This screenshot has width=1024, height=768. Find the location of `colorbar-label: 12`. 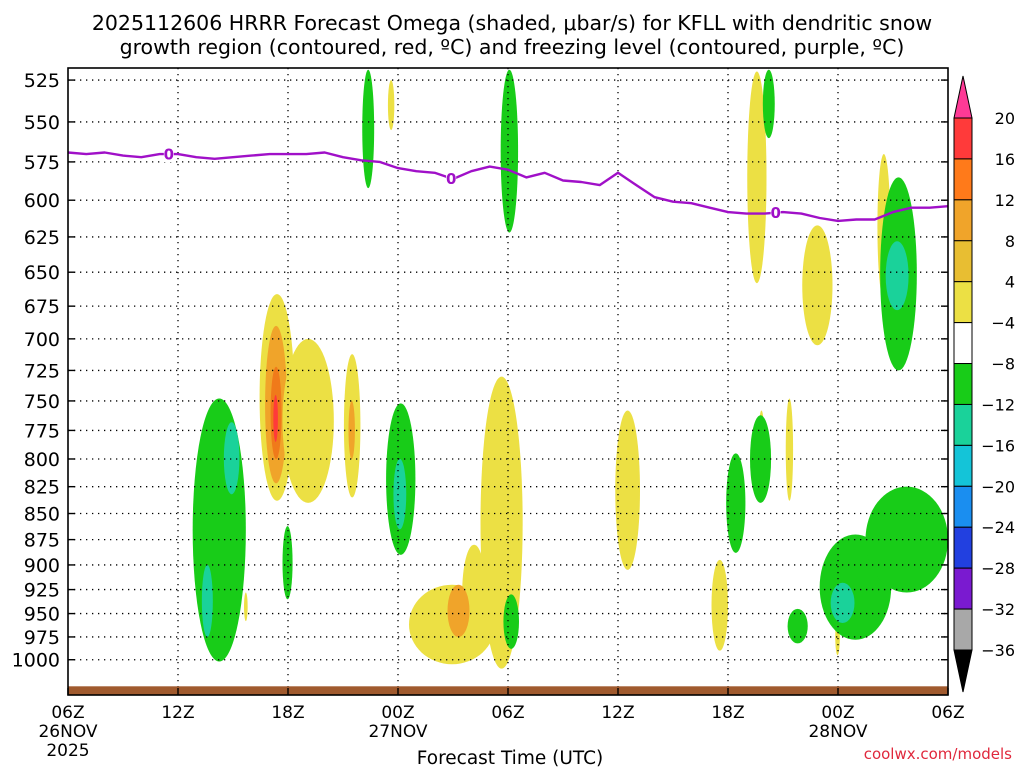

colorbar-label: 12 is located at coordinates (1005, 200).